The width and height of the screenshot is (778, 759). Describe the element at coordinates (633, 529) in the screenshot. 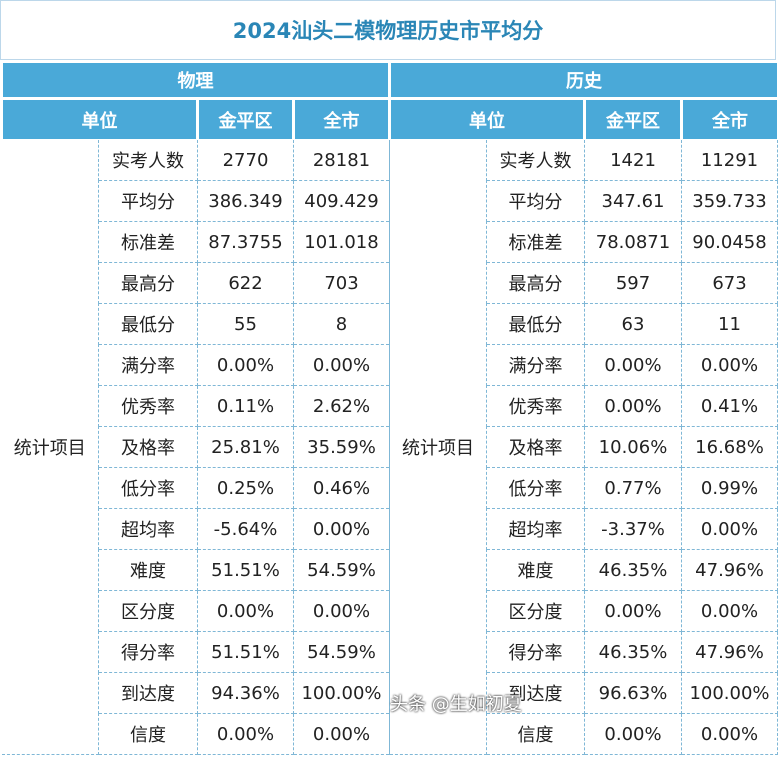

I see `history-jinping-value: -3.37%` at that location.